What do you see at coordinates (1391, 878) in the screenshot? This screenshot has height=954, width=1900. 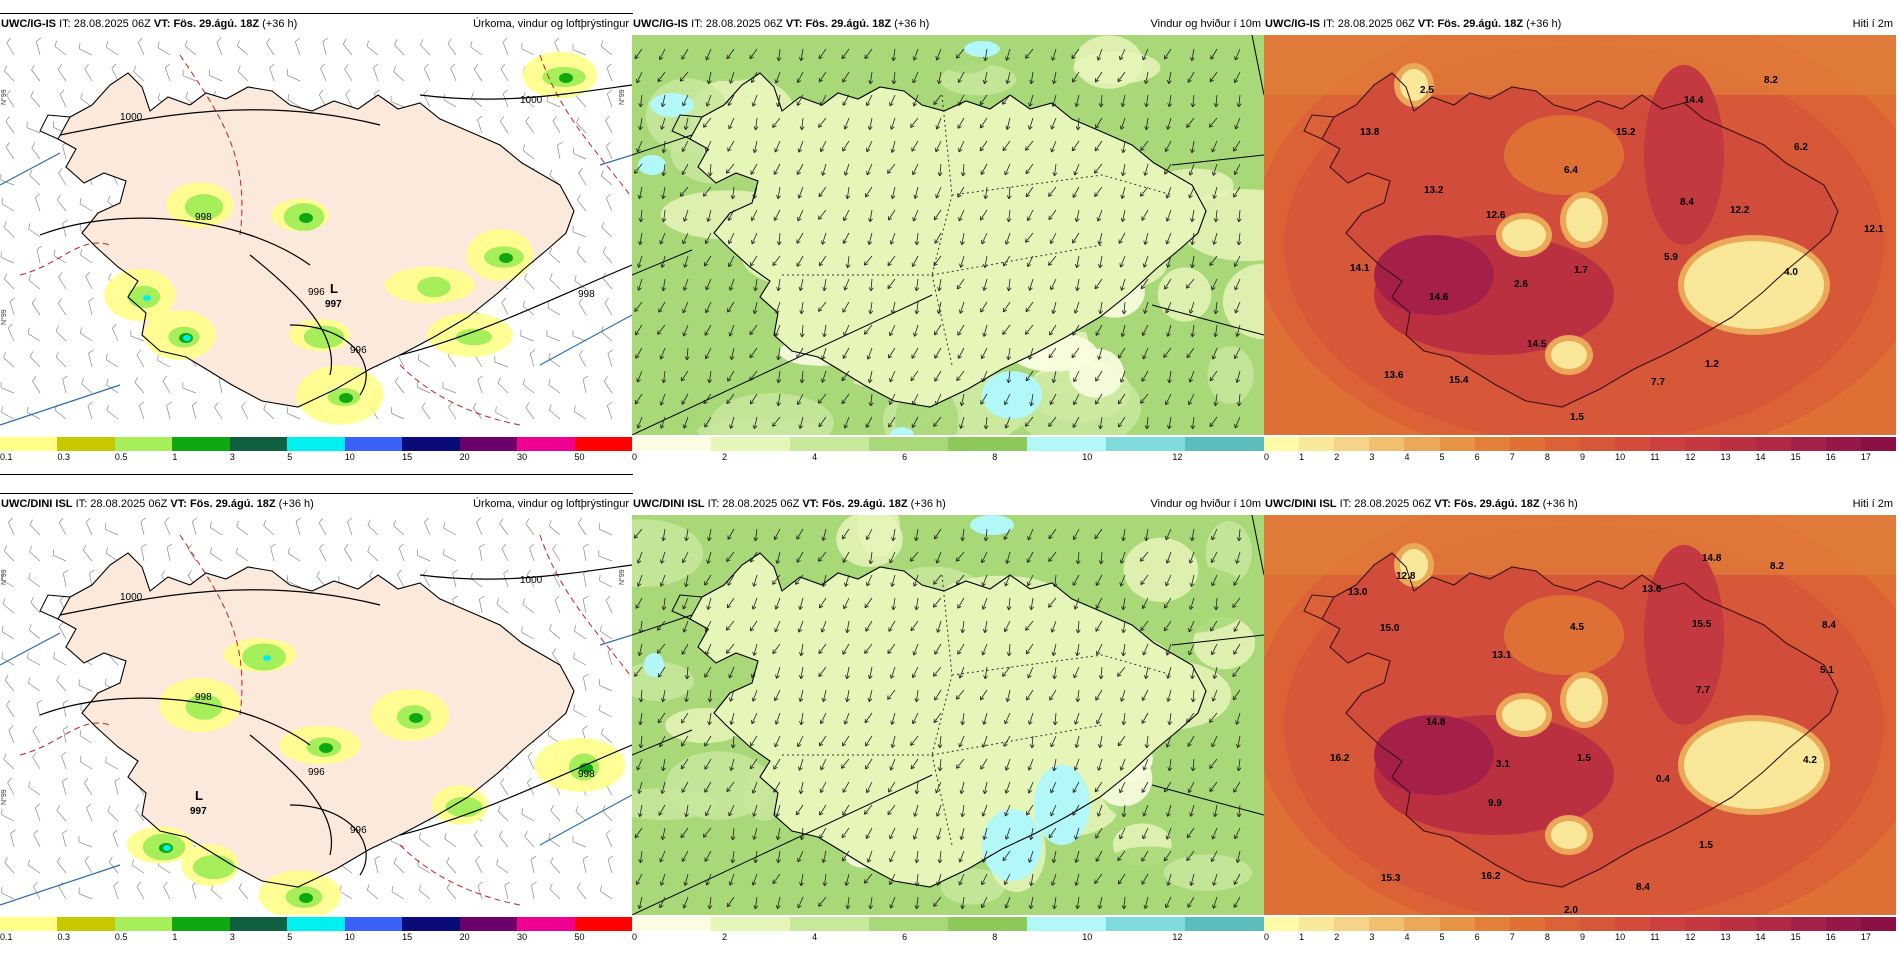 I see `temperature-value: 15.3` at bounding box center [1391, 878].